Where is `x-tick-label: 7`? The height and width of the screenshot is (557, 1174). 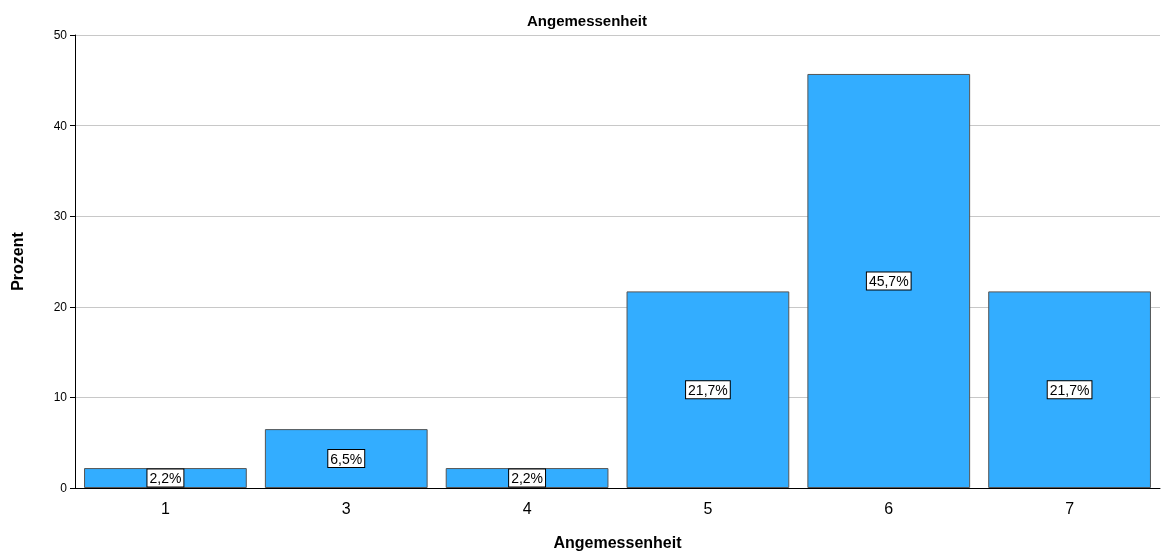 x-tick-label: 7 is located at coordinates (1070, 508).